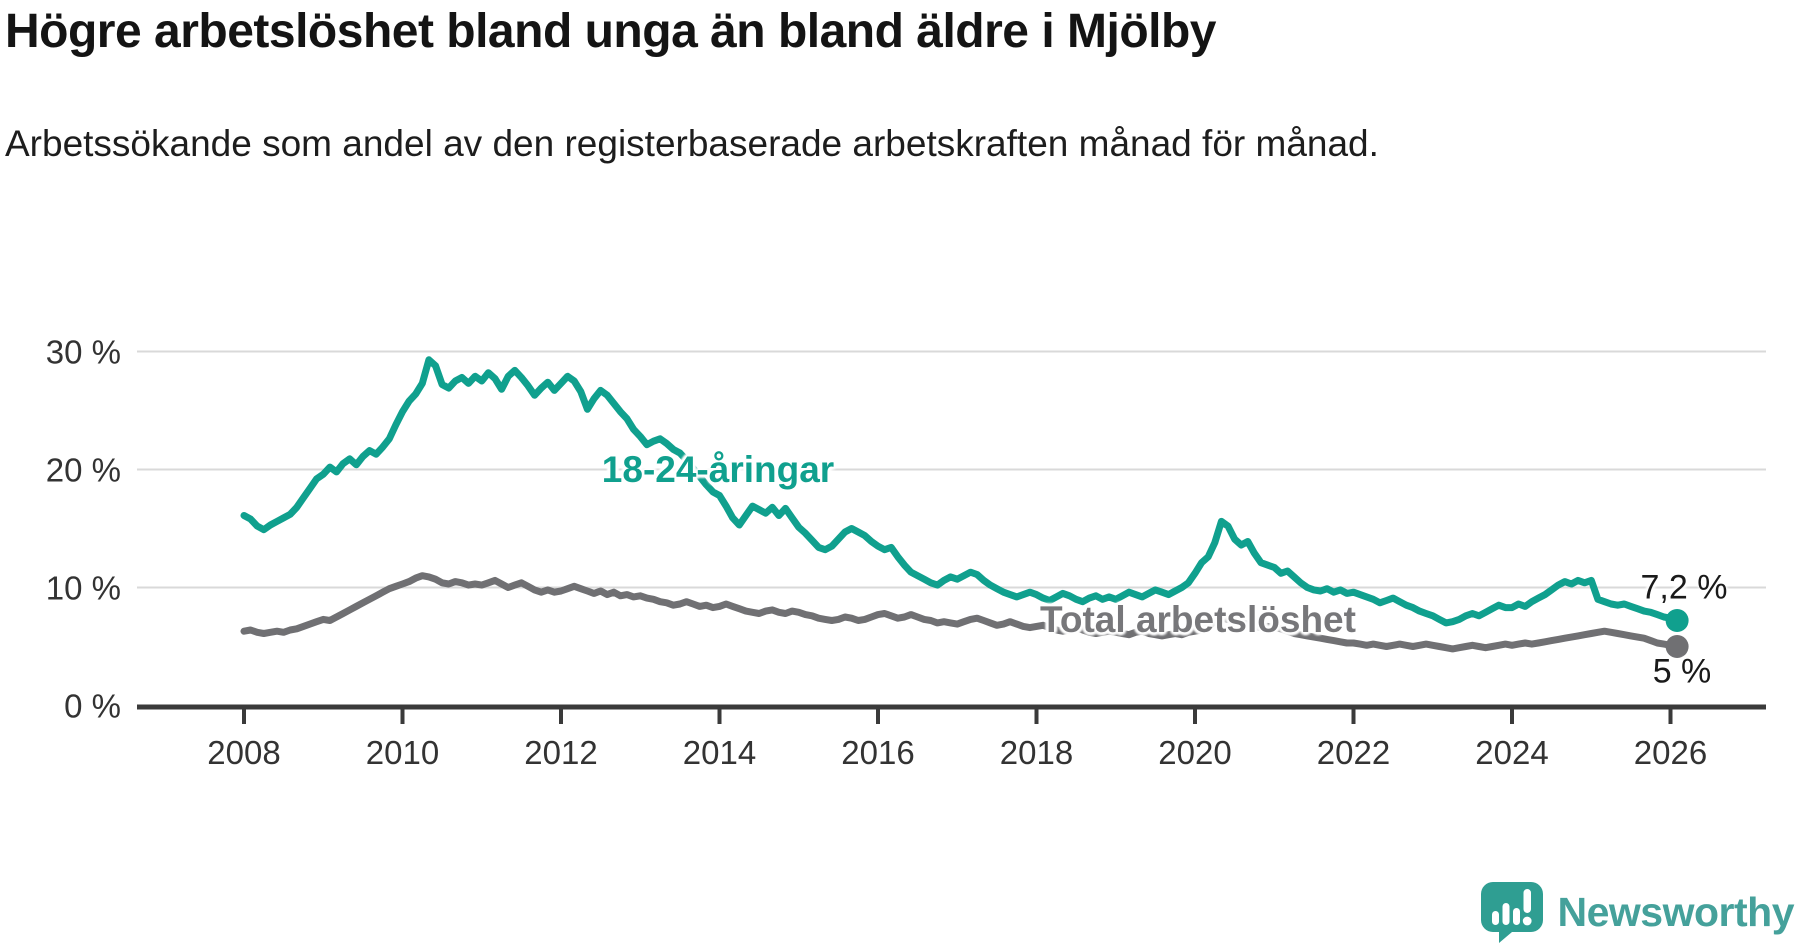  I want to click on x-tick-label-2010: 2010, so click(402, 752).